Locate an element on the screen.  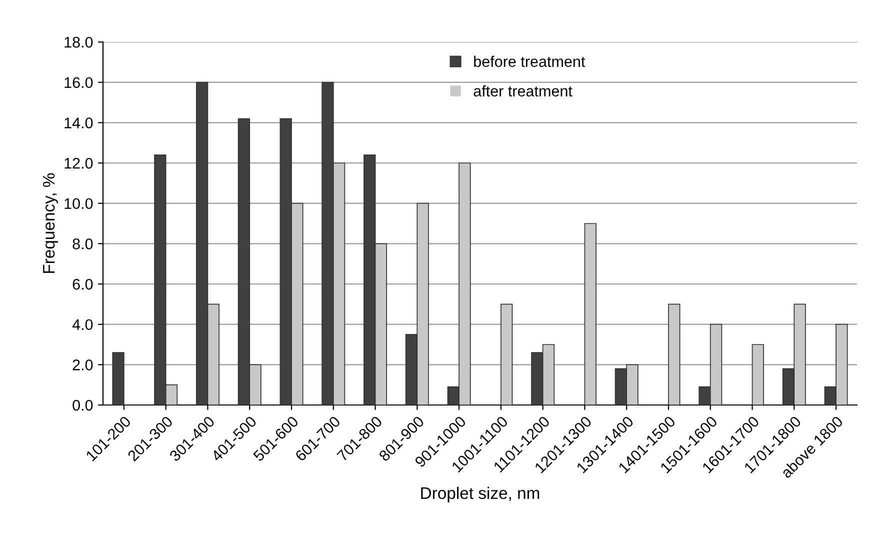
y-axis-title: Frequency, % is located at coordinates (50, 223).